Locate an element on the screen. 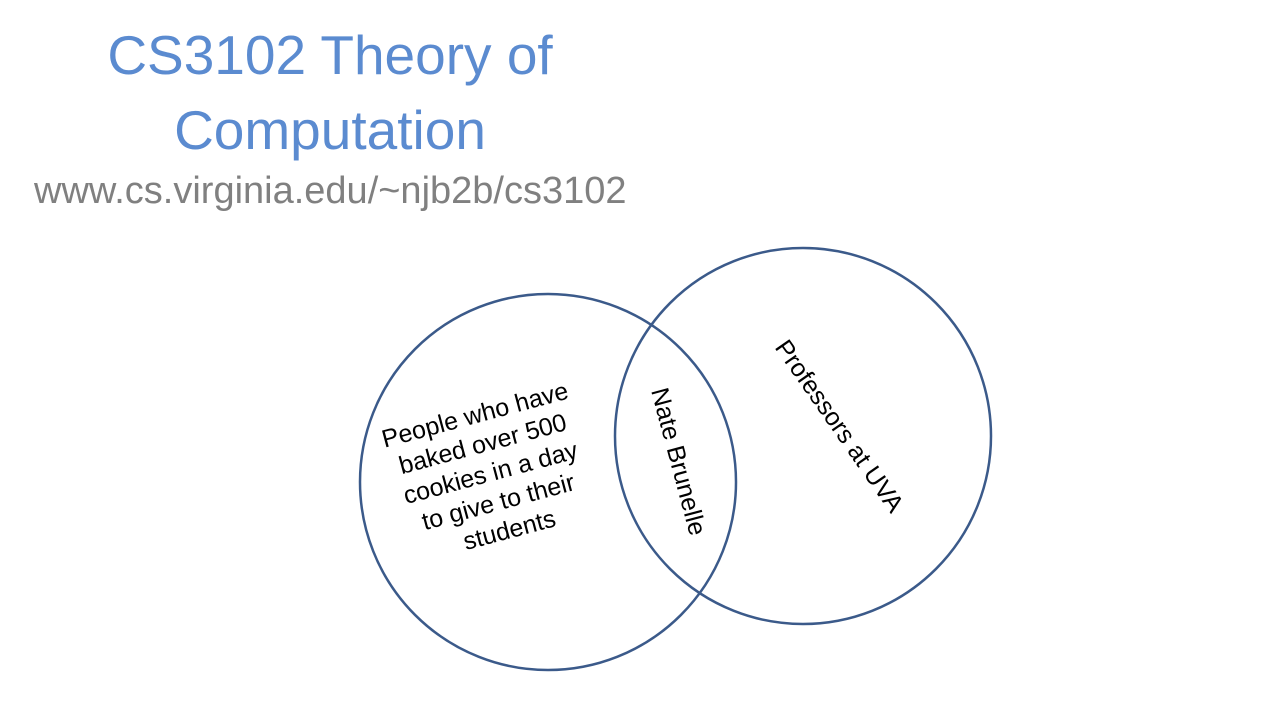 This screenshot has height=720, width=1279. intersection-label: Nate Brunelle is located at coordinates (678, 462).